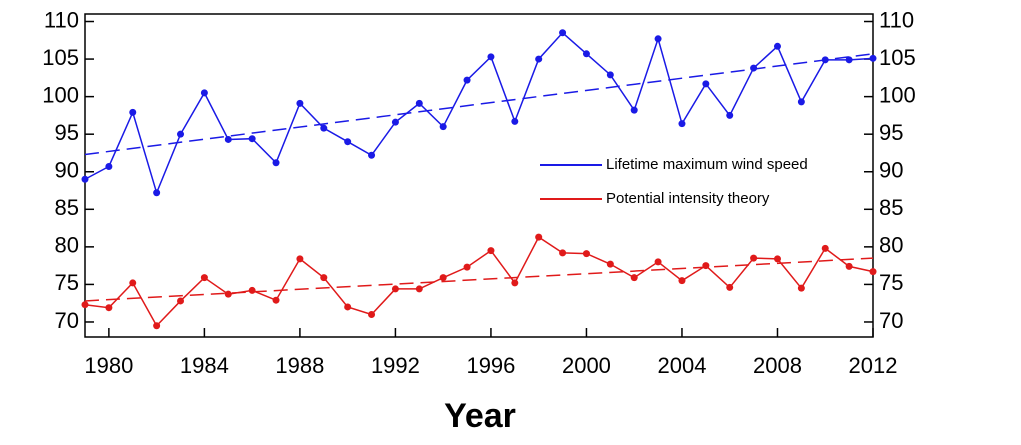 This screenshot has width=1021, height=445. I want to click on y2-tick-label: 85, so click(891, 207).